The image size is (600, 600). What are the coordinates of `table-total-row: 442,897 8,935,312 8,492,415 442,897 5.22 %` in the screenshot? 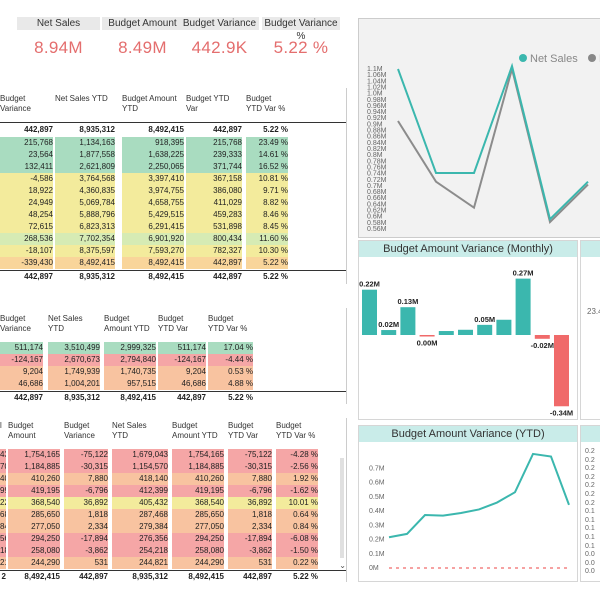 It's located at (173, 398).